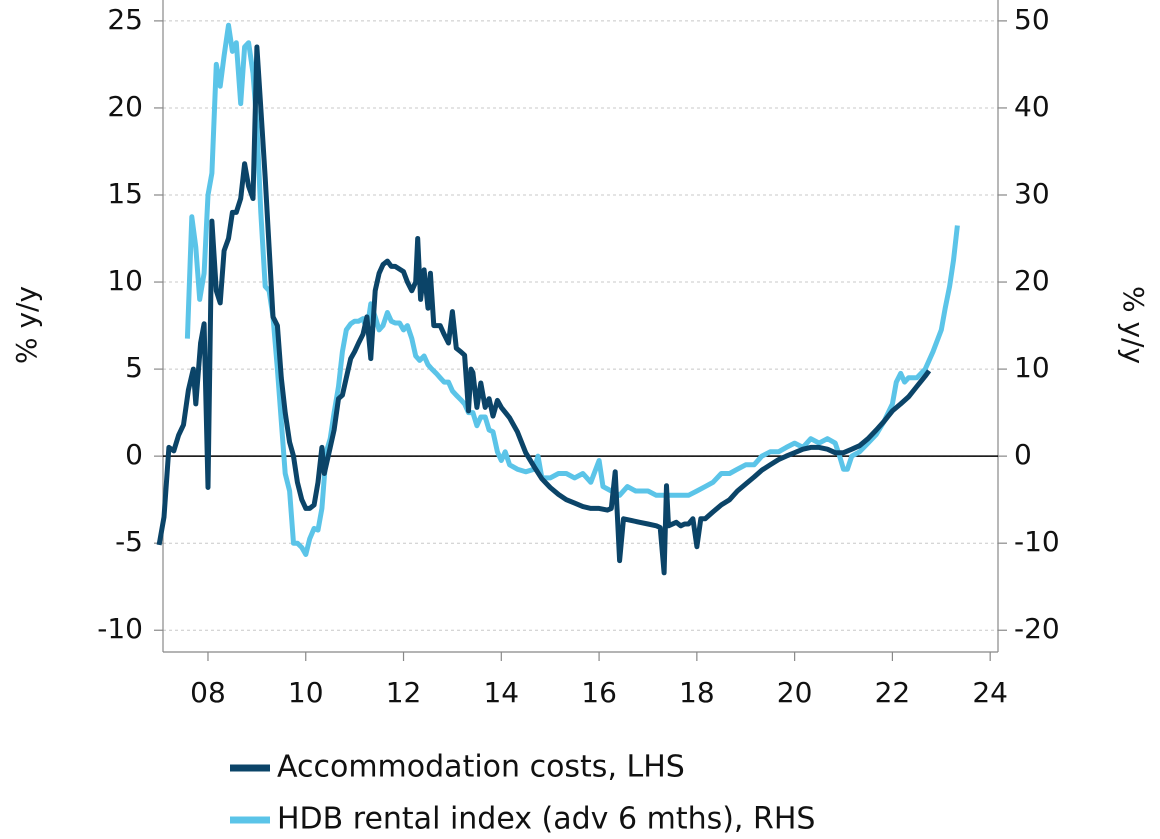 The width and height of the screenshot is (1160, 839). I want to click on y2-tick-label: 50, so click(1032, 19).